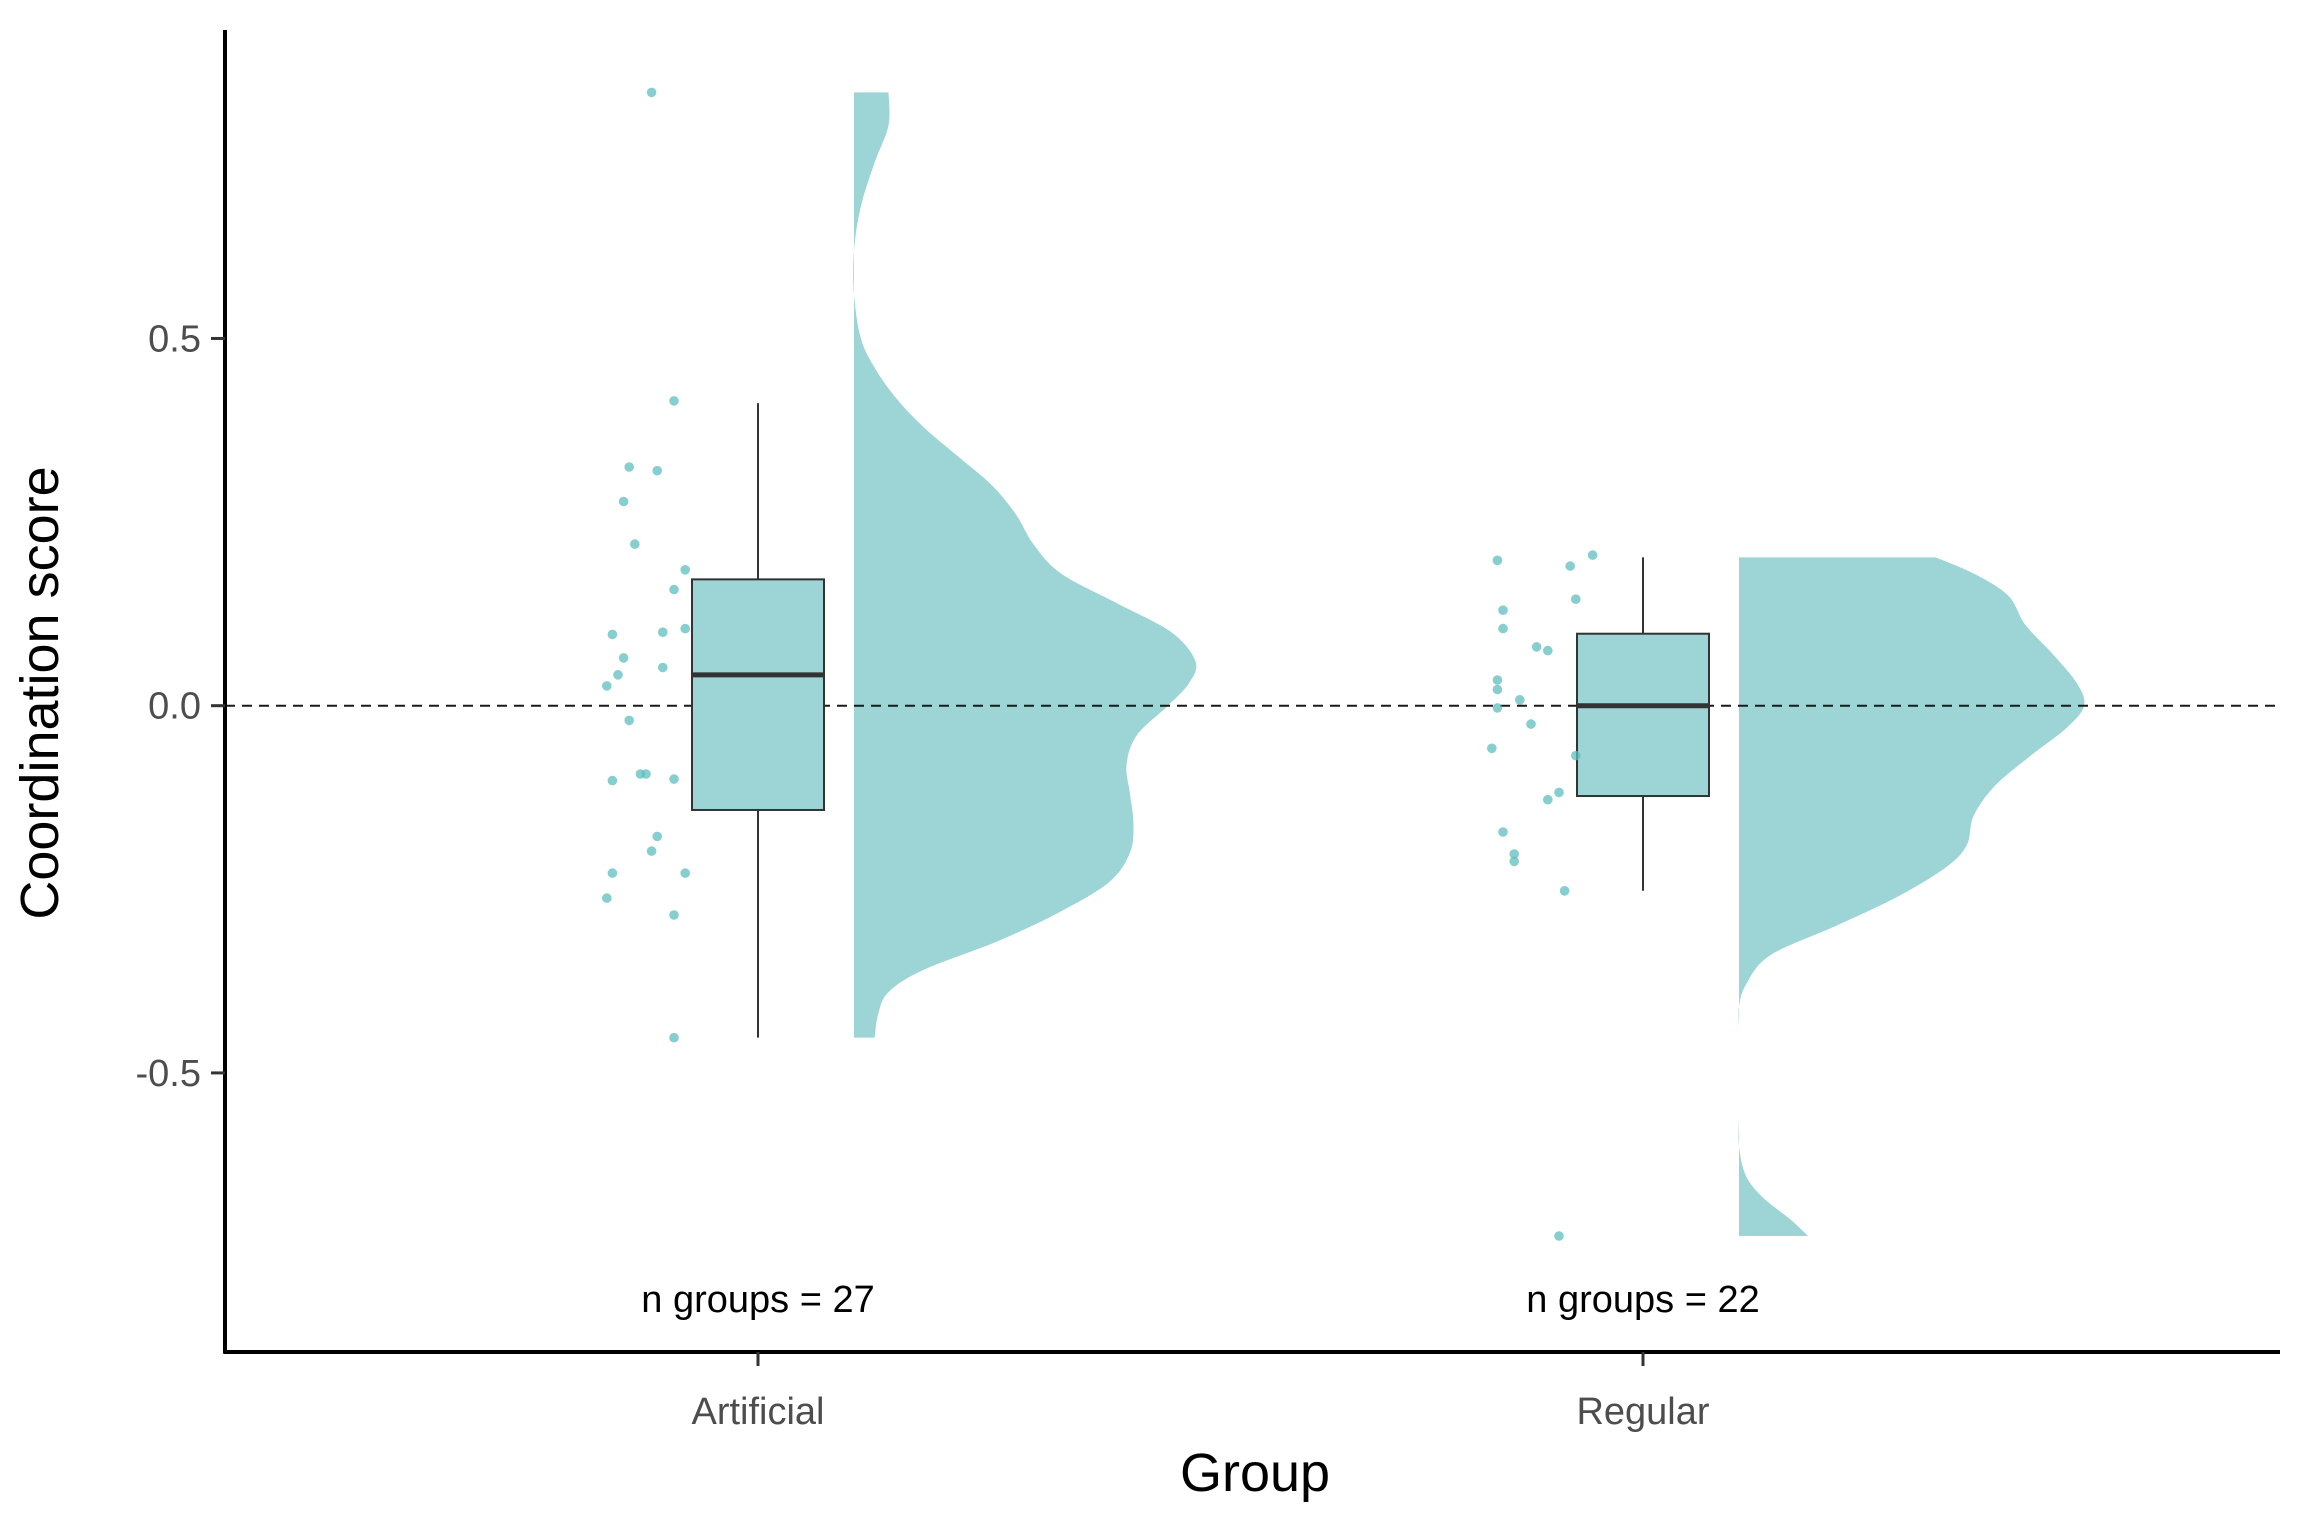 The width and height of the screenshot is (2304, 1536). What do you see at coordinates (1642, 1300) in the screenshot?
I see `n-groups-label-regular: n groups = 22` at bounding box center [1642, 1300].